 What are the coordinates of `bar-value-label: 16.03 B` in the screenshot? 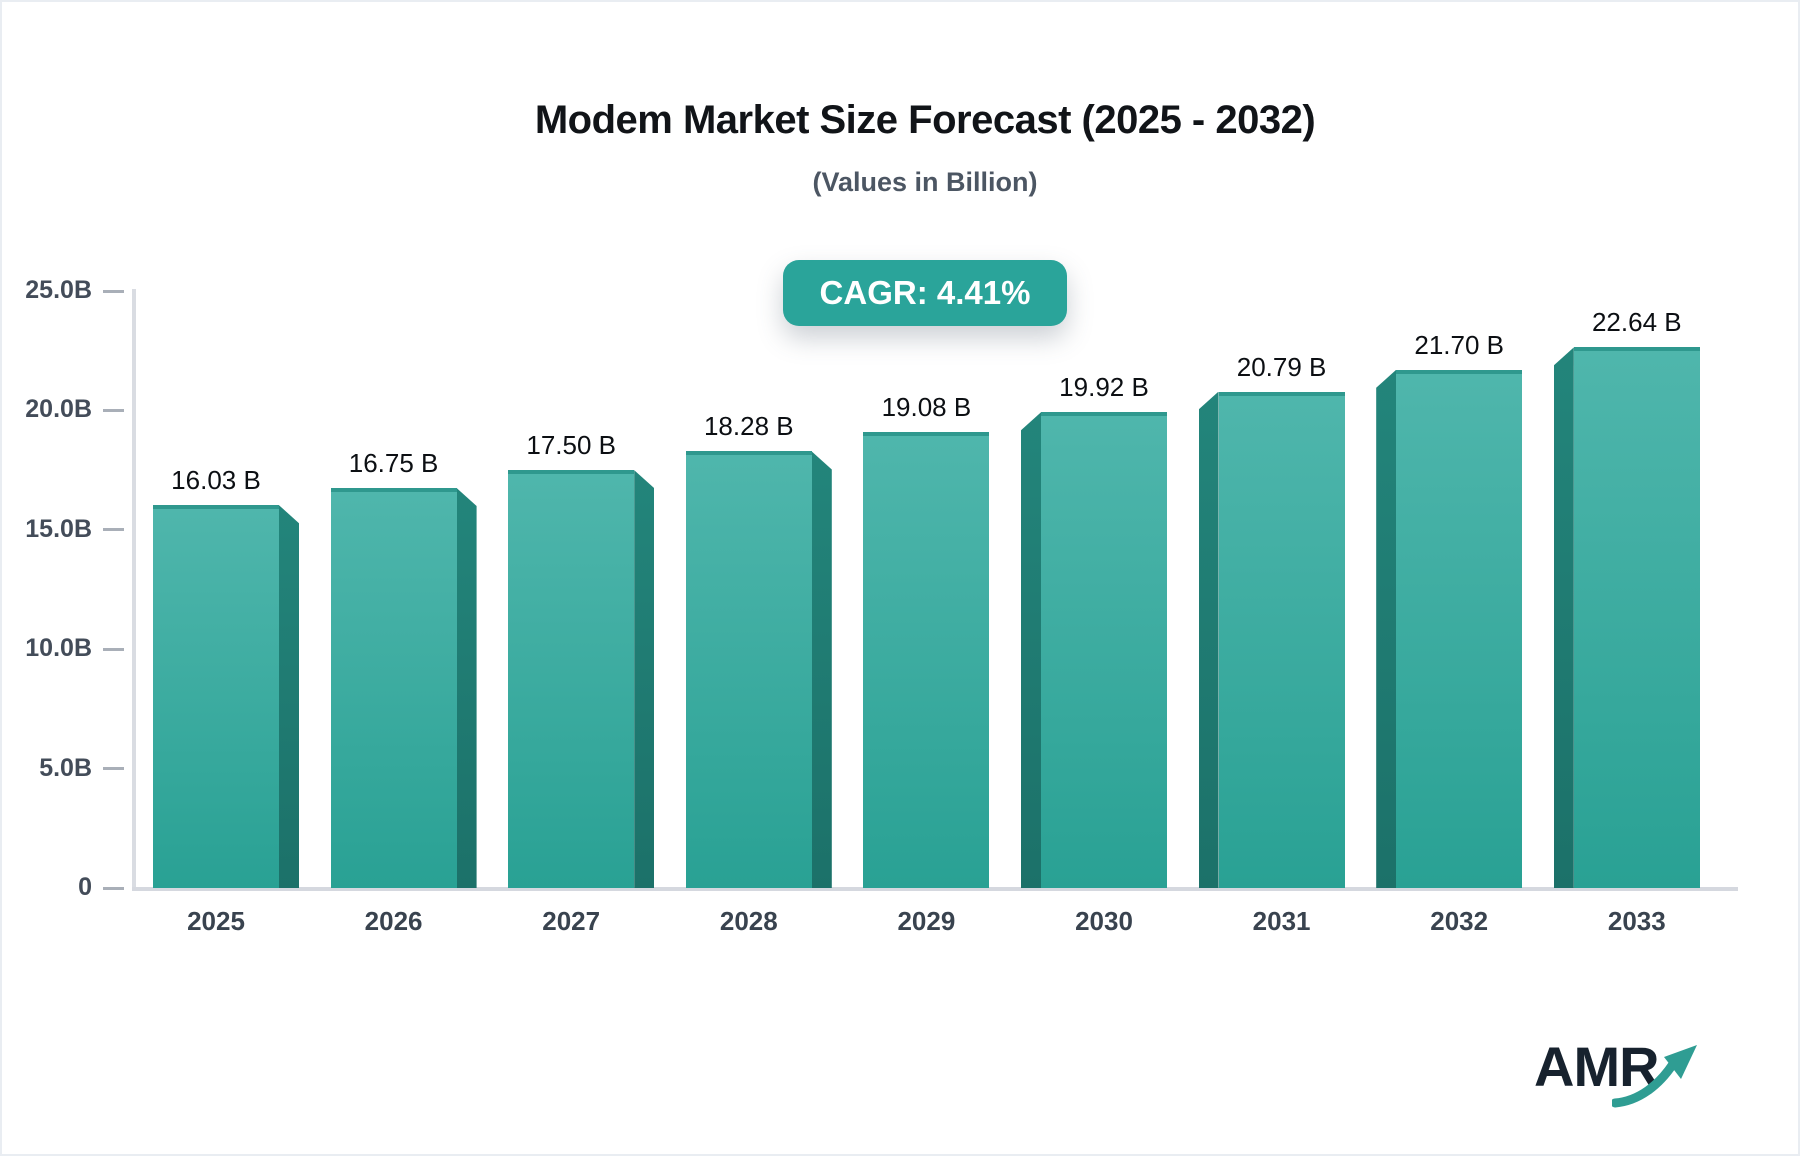 It's located at (216, 480).